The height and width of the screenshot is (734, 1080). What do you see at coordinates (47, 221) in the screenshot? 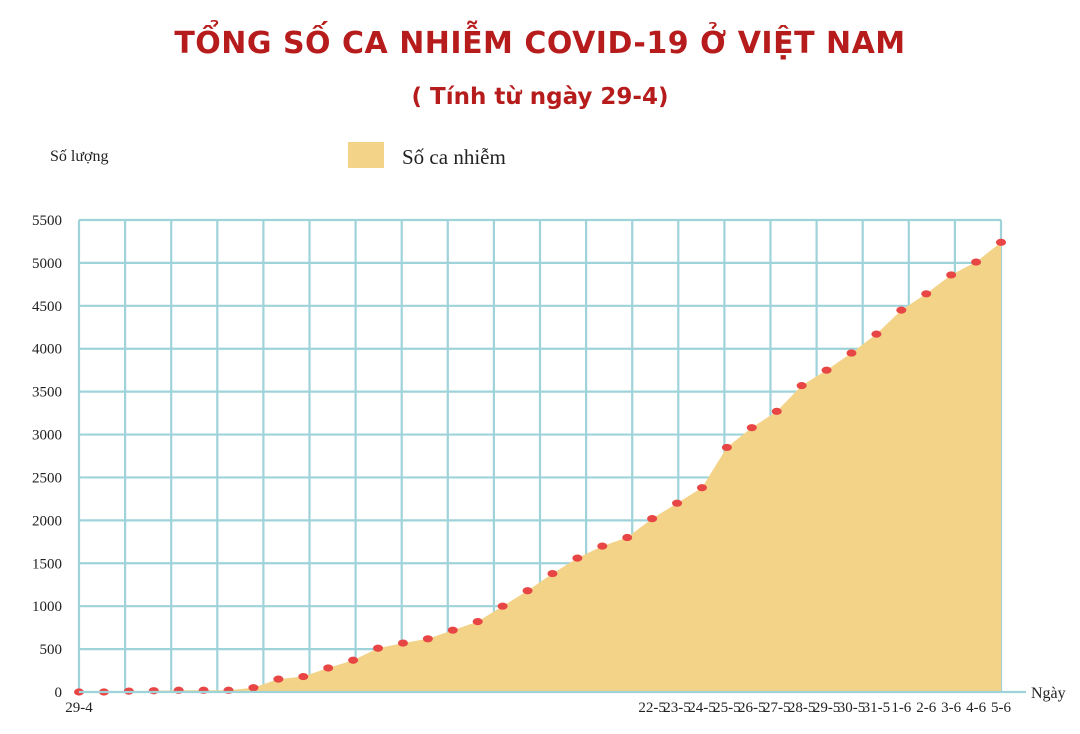
I see `y-tick-label: 5500` at bounding box center [47, 221].